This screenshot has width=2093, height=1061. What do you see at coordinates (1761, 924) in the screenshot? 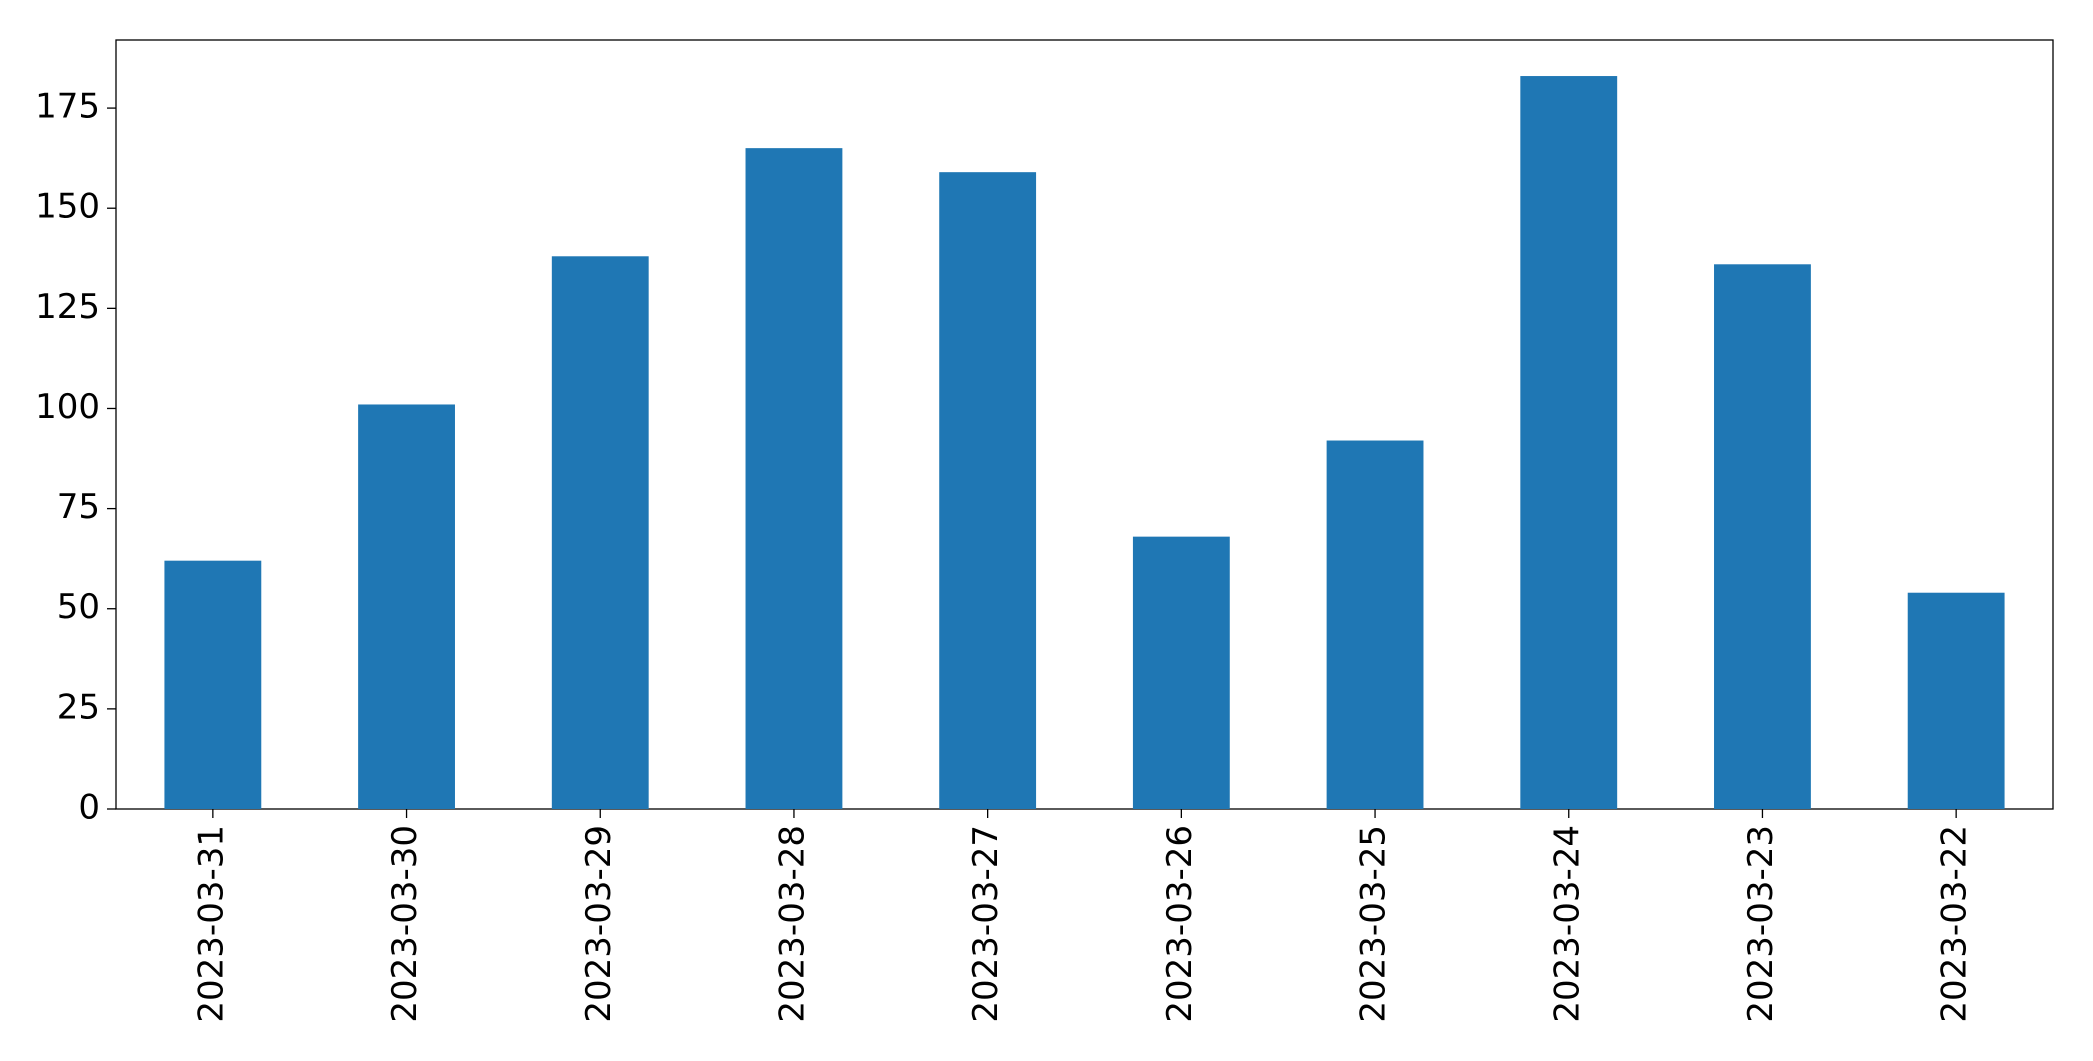
I see `x-tick-label: 2023-03-23` at bounding box center [1761, 924].